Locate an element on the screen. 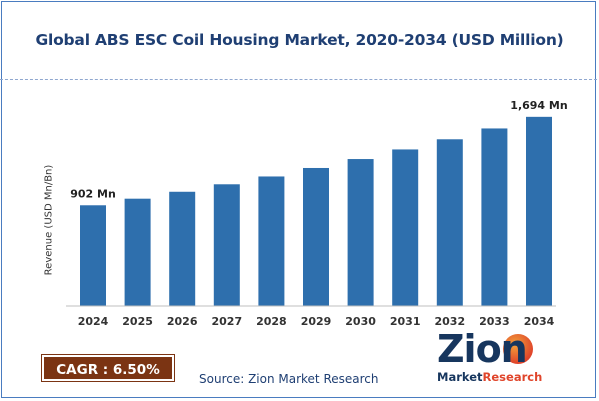  logo-main-text: Zion is located at coordinates (482, 349).